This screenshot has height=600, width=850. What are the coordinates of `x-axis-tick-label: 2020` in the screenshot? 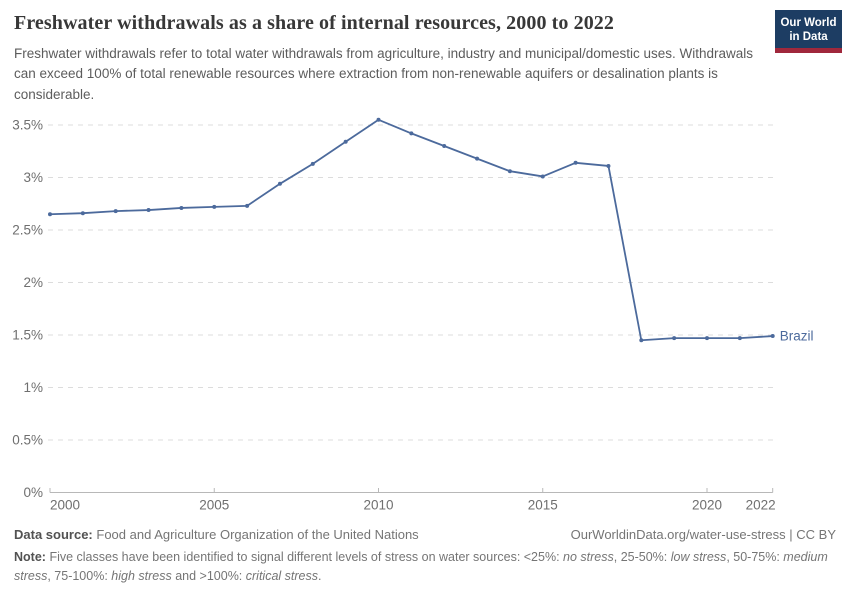 It's located at (707, 504).